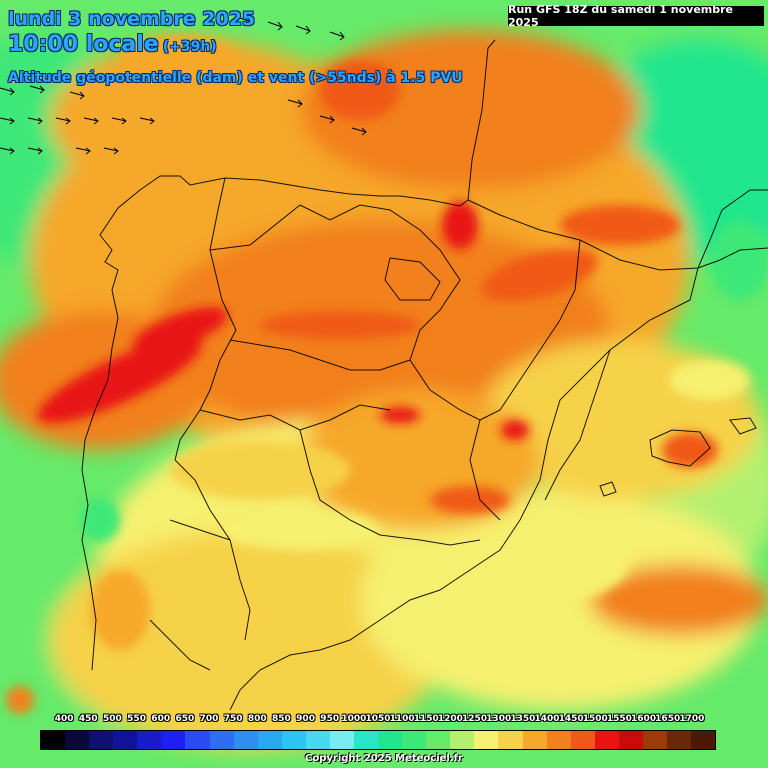 Image resolution: width=768 pixels, height=768 pixels. I want to click on legend-tick-label: 500, so click(112, 719).